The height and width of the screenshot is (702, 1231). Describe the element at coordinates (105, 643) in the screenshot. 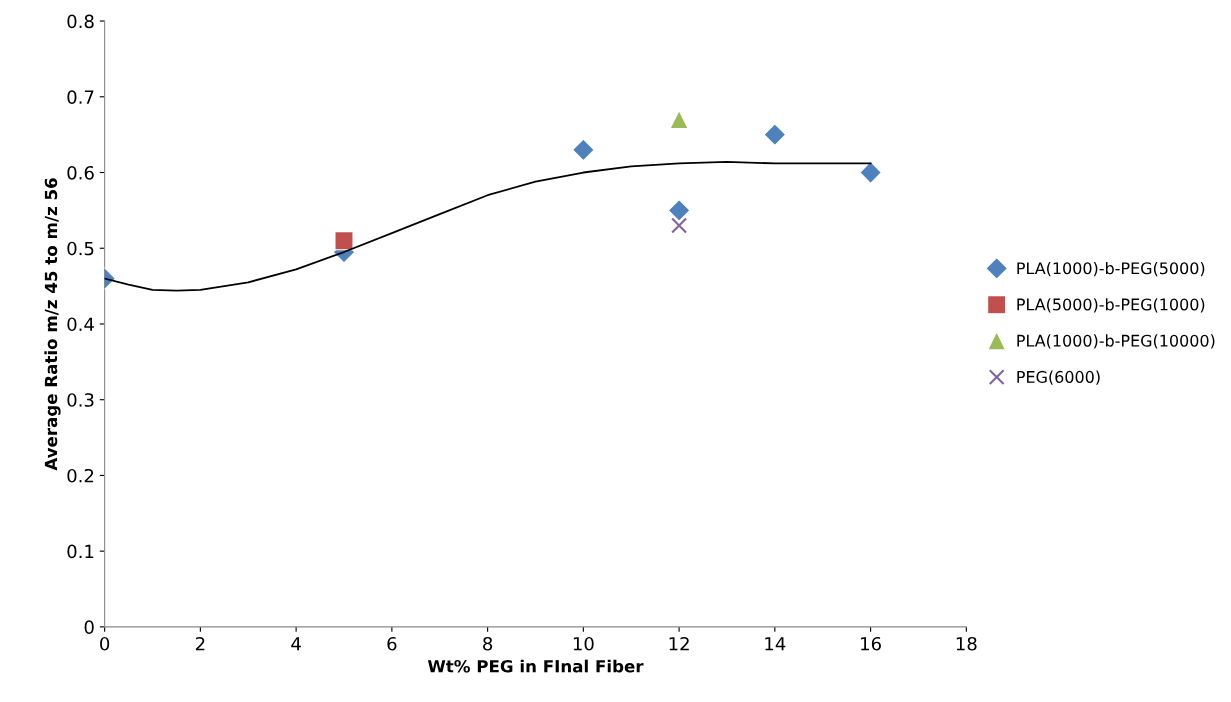

I see `x-tick-label: 0` at that location.